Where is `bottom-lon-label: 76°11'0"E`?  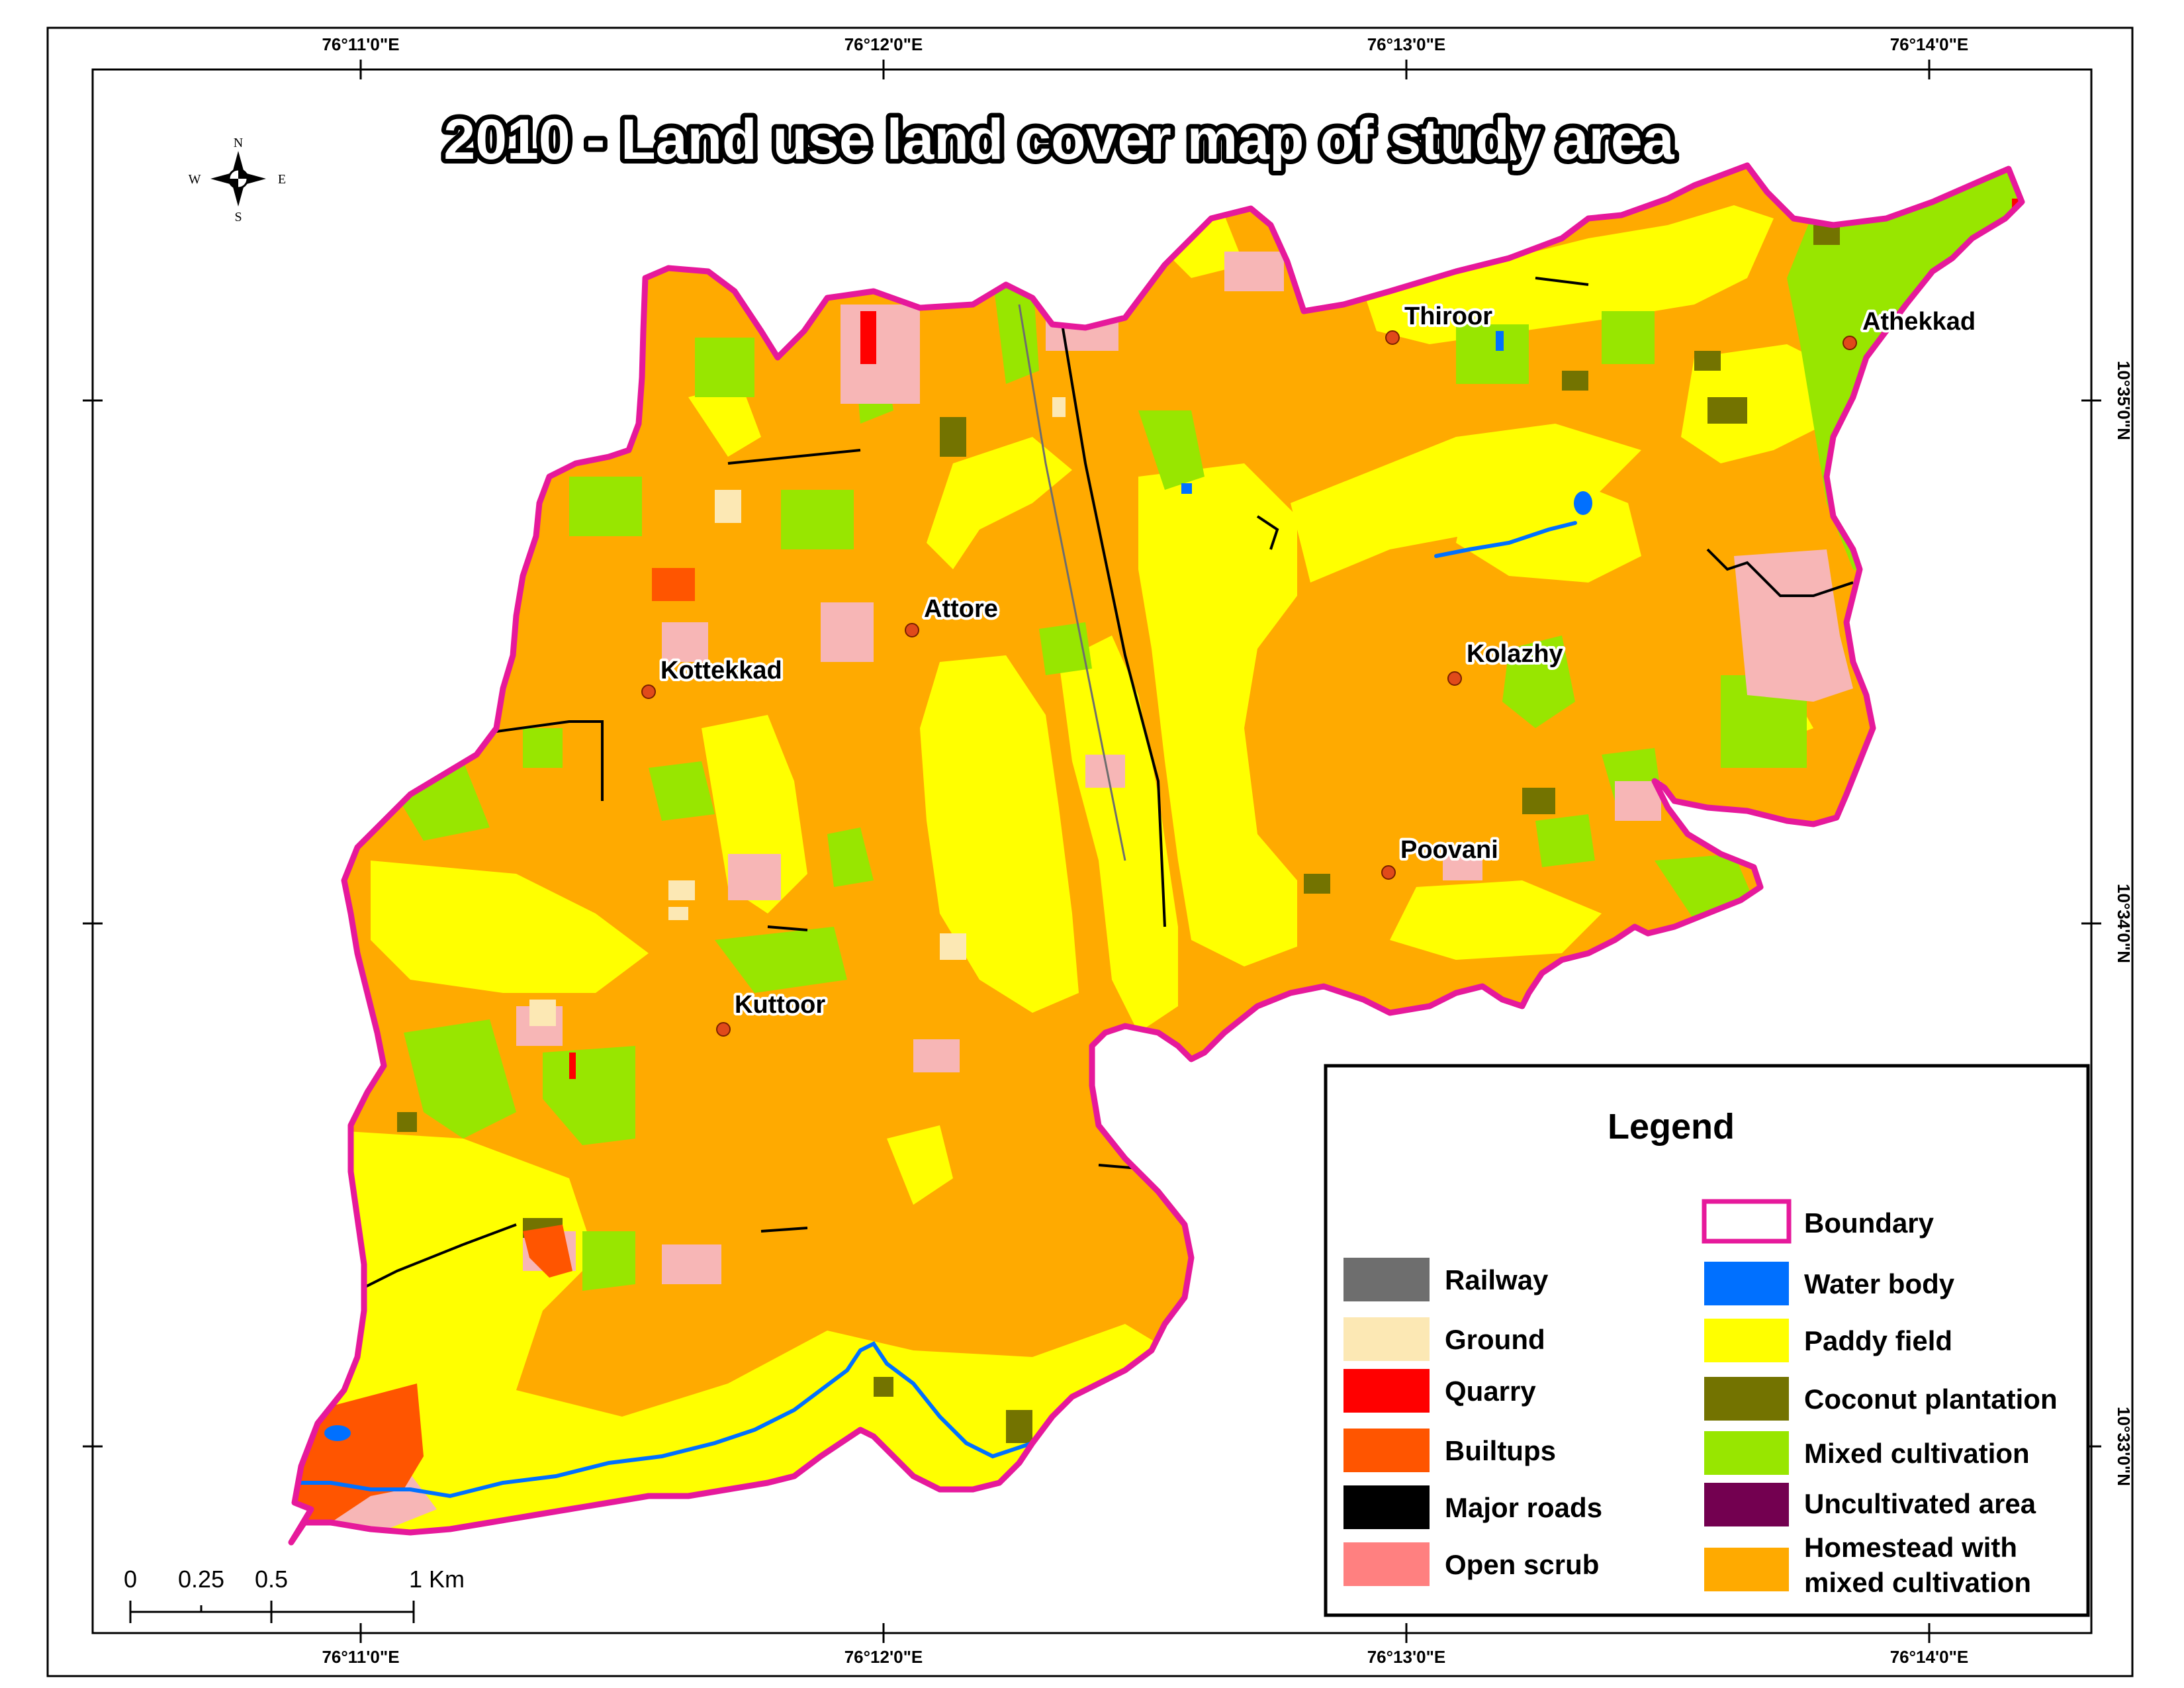
bottom-lon-label: 76°11'0"E is located at coordinates (360, 1657).